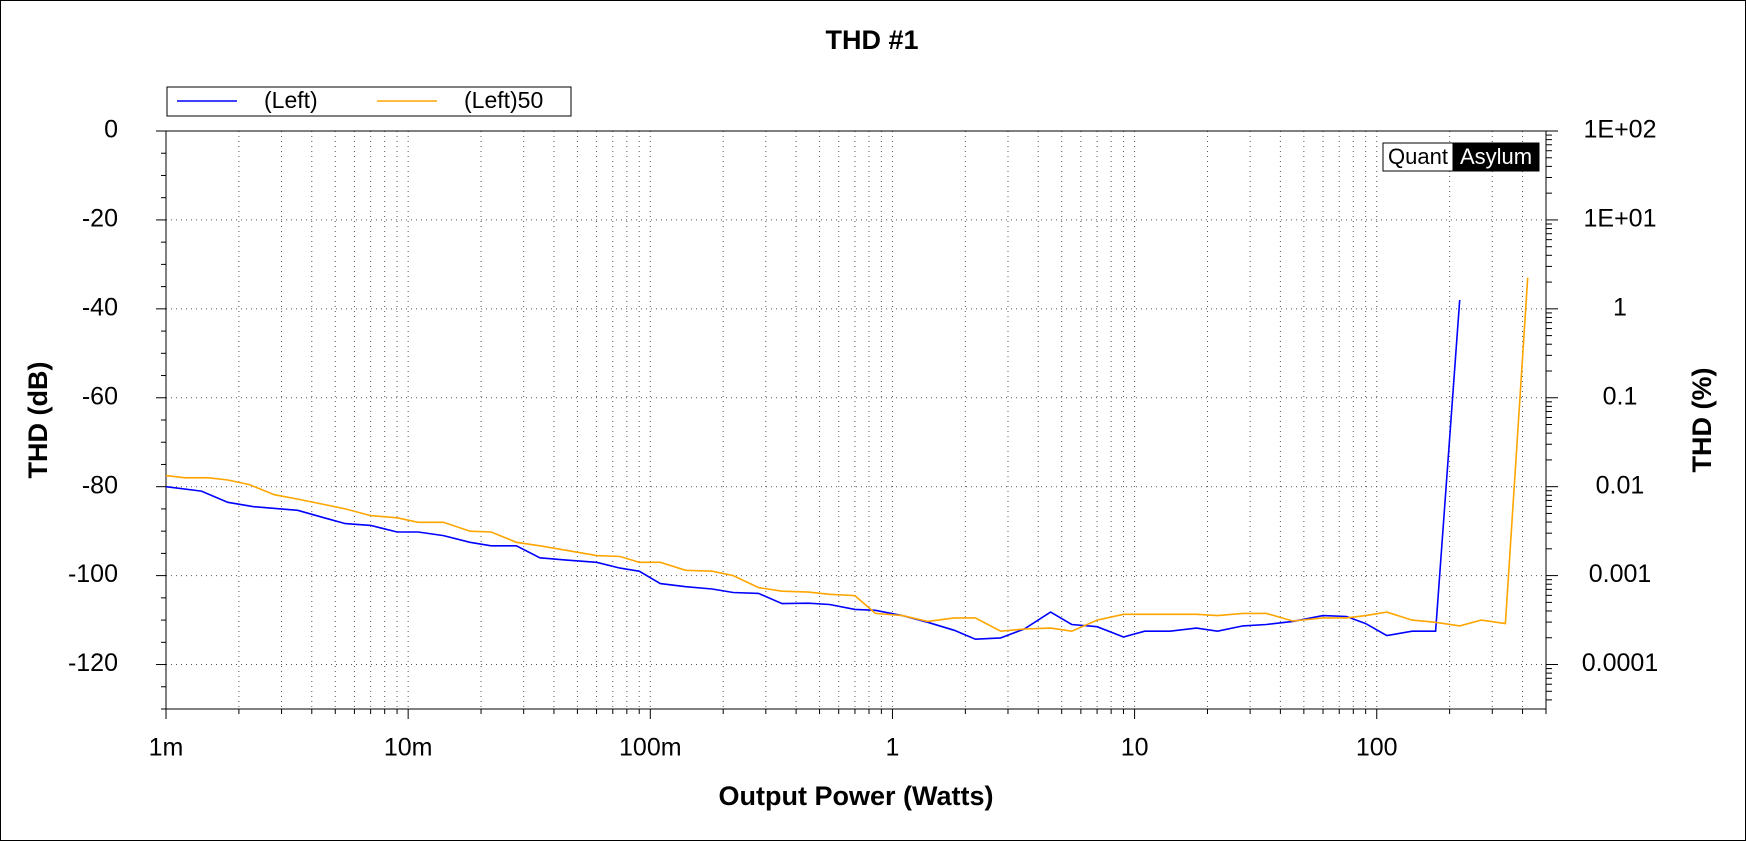  I want to click on chart-title: THD #1, so click(871, 40).